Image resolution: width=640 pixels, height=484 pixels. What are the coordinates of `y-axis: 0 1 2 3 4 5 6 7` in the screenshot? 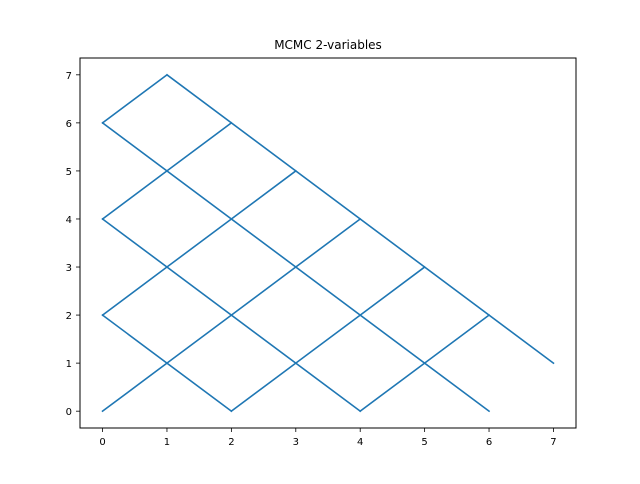 It's located at (73, 244).